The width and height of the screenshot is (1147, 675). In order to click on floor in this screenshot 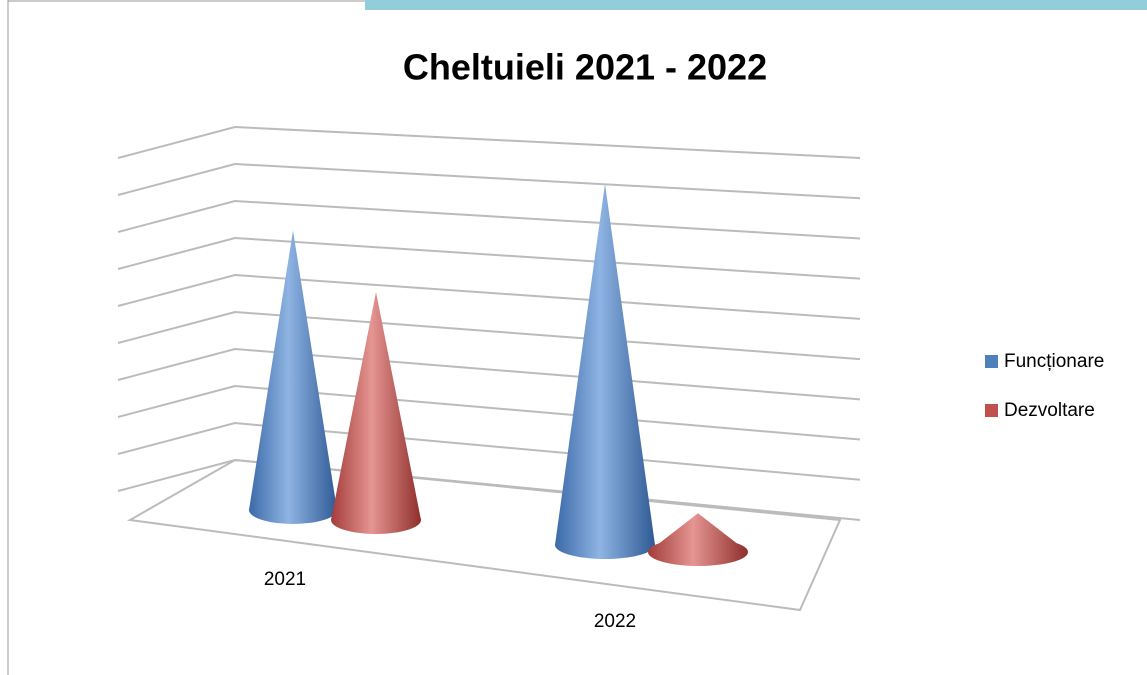, I will do `click(484, 535)`.